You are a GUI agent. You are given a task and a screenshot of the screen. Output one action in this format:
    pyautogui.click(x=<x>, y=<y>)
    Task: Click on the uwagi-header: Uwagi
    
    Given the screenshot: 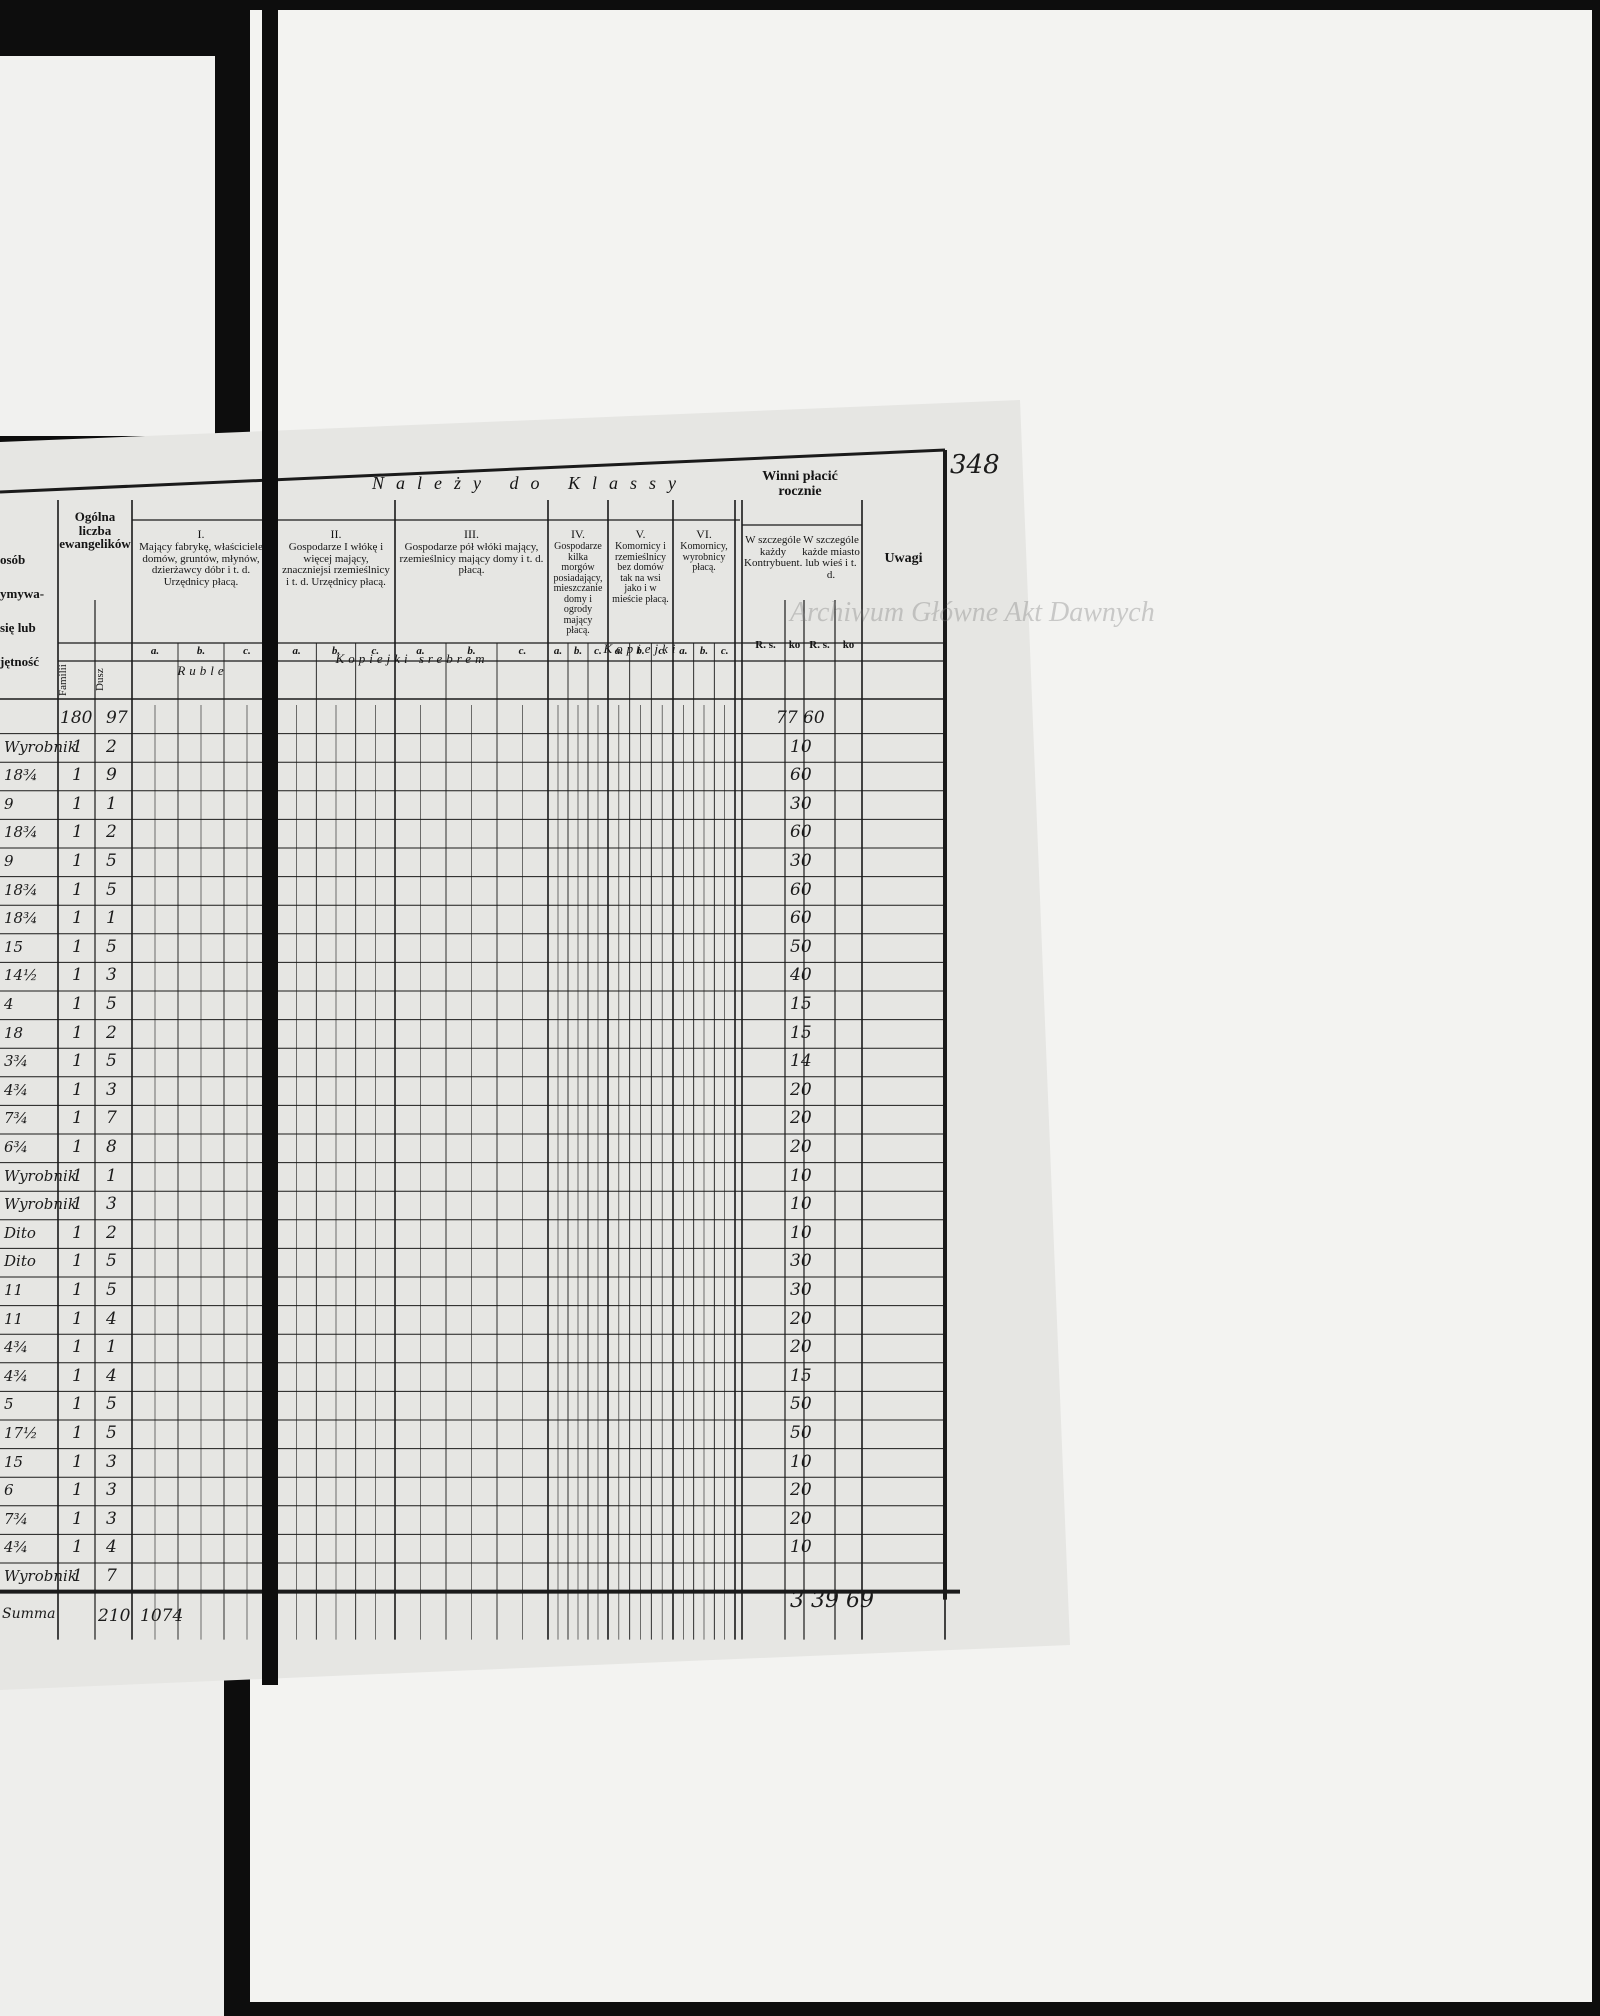 What is the action you would take?
    pyautogui.click(x=903, y=558)
    